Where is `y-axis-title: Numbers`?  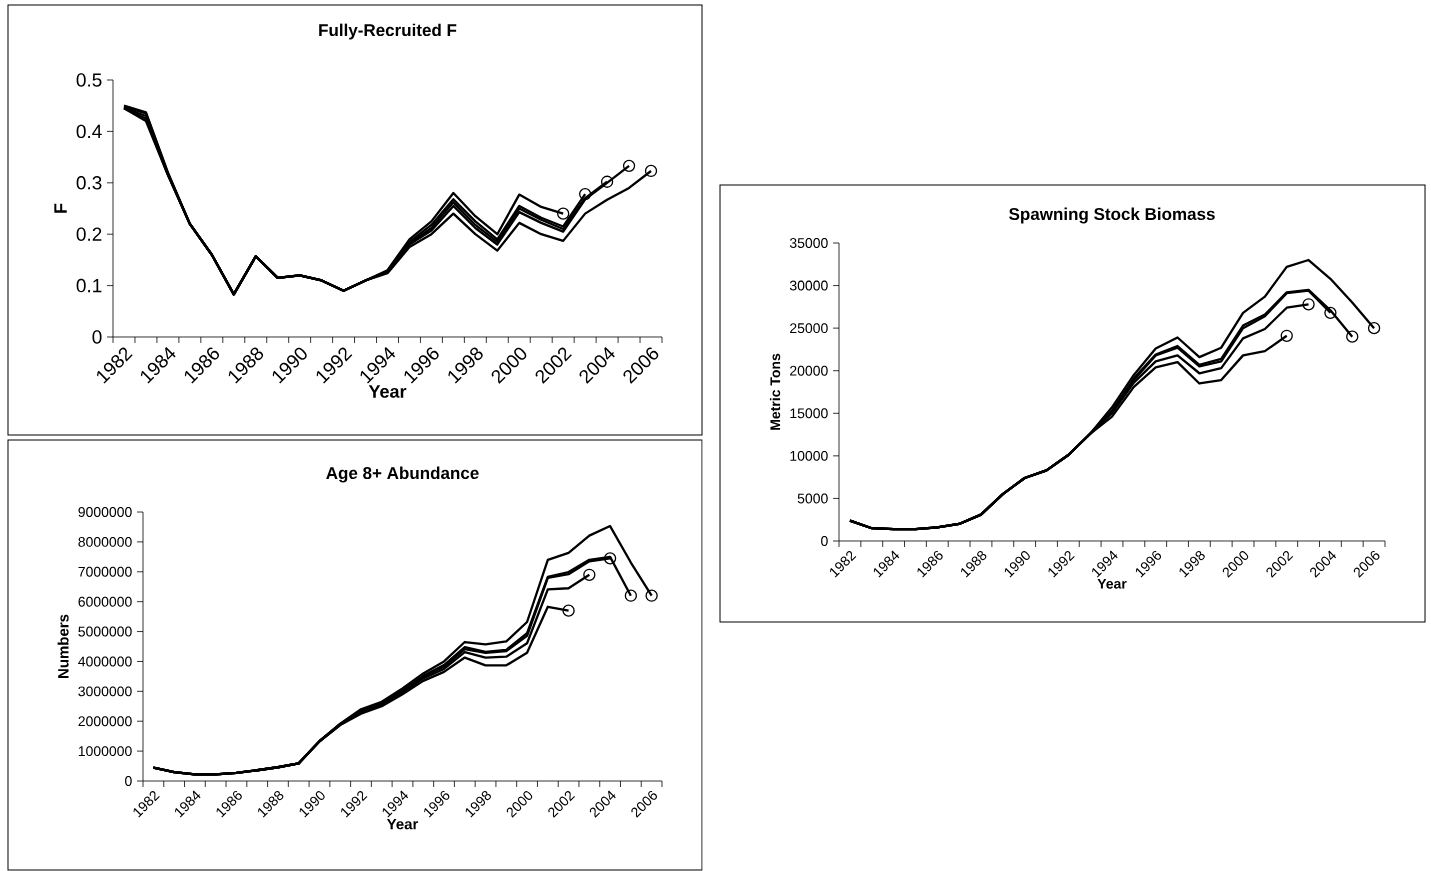 y-axis-title: Numbers is located at coordinates (63, 646).